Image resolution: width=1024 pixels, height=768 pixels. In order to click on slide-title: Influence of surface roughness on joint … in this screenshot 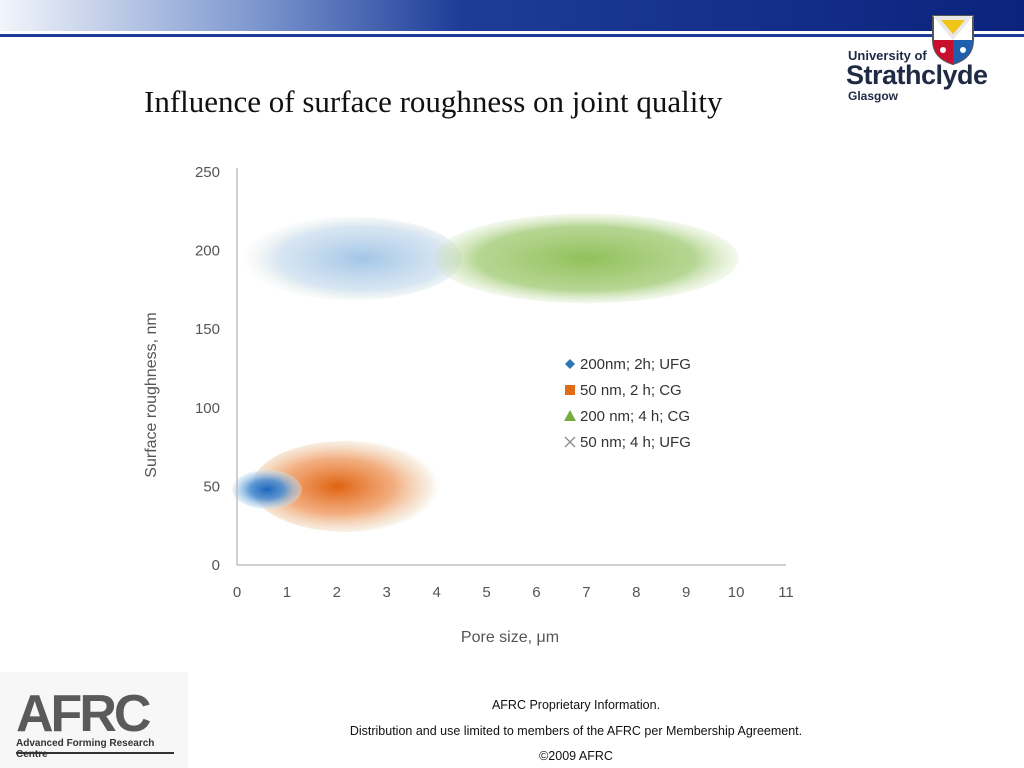, I will do `click(433, 101)`.